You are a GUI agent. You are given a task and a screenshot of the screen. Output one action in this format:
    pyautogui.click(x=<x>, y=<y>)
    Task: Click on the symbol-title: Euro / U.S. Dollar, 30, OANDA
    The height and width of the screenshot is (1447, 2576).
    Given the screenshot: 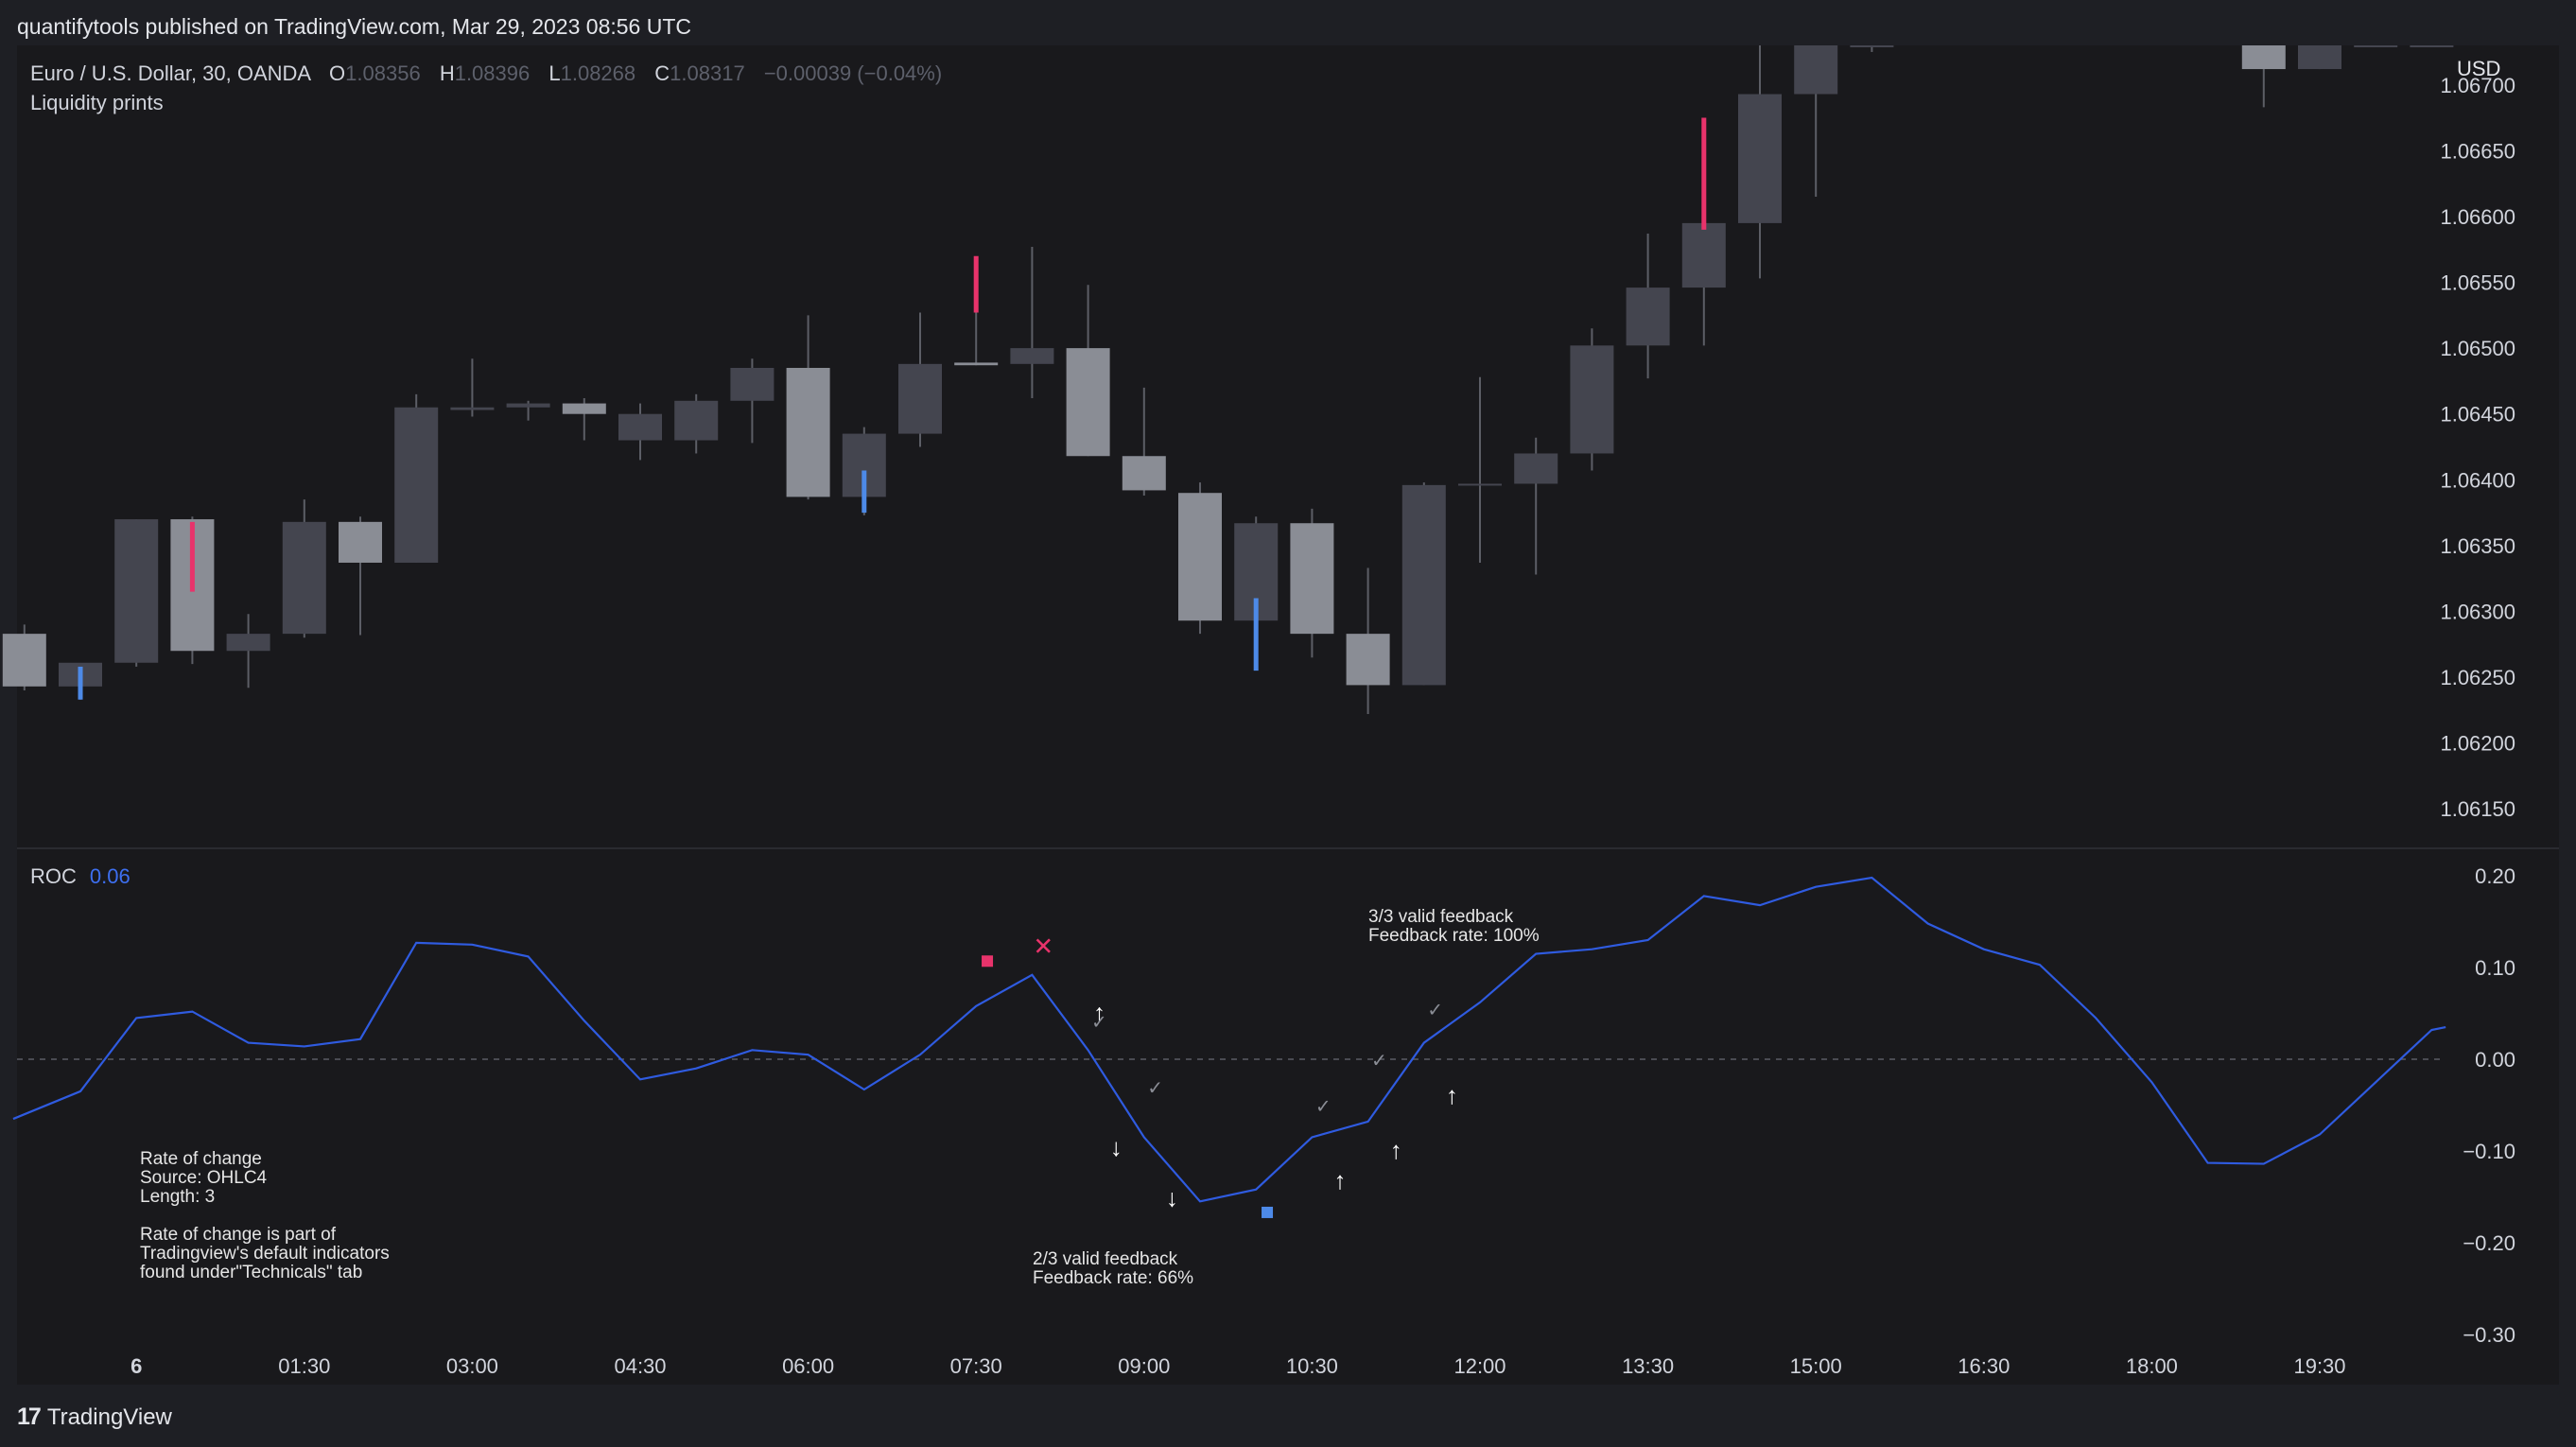 What is the action you would take?
    pyautogui.click(x=170, y=73)
    